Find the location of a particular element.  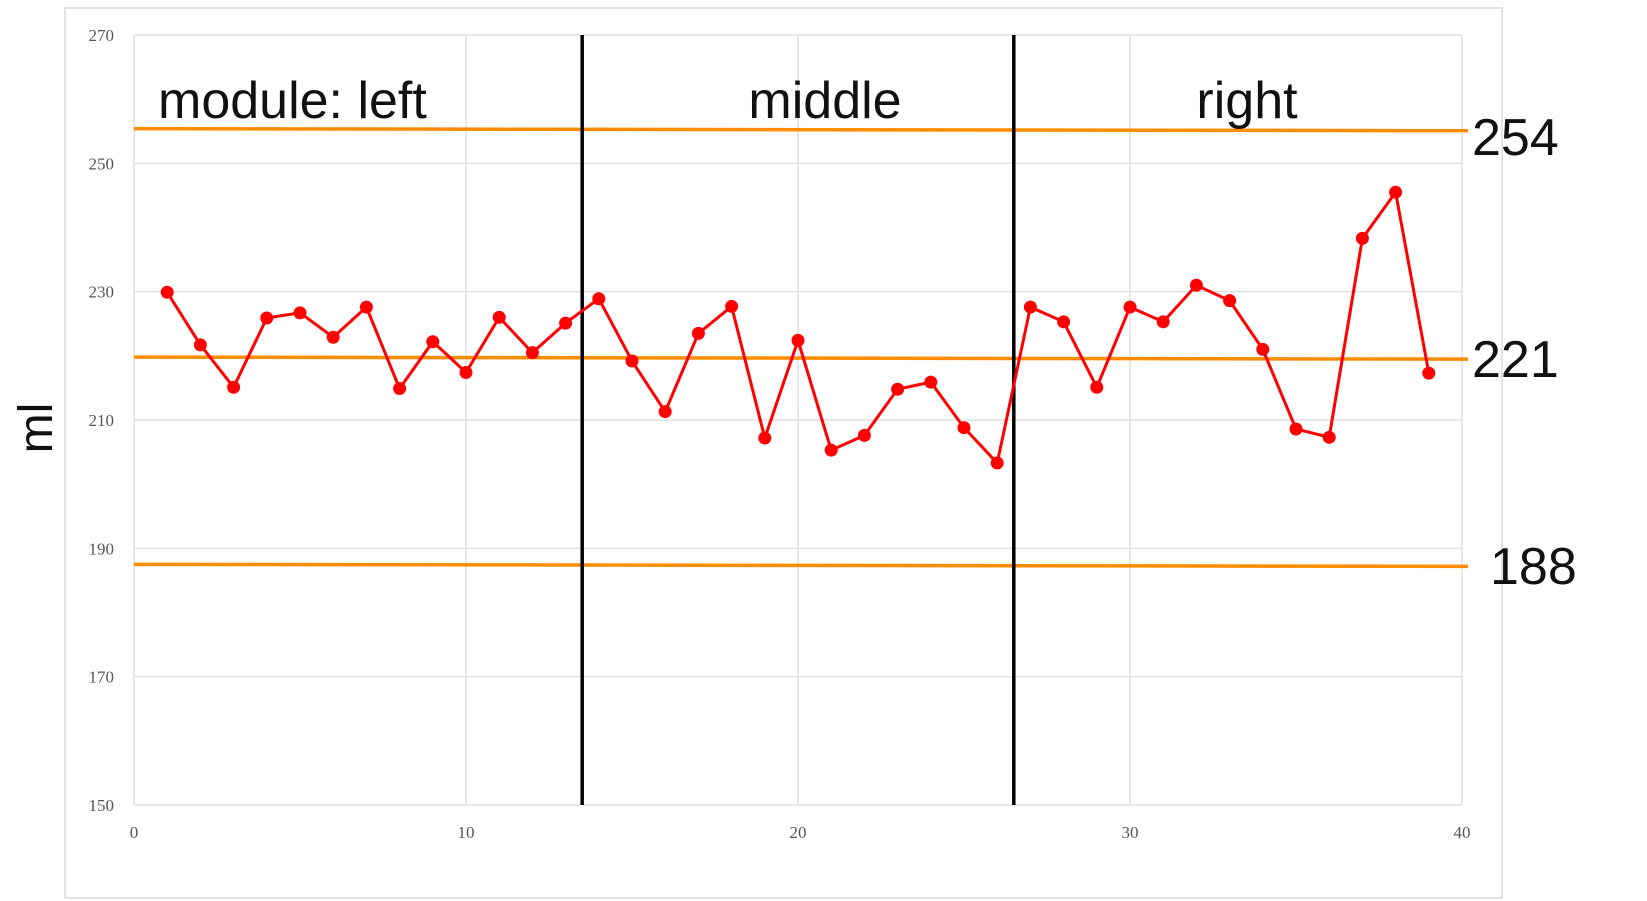

limit-label-center: 221 is located at coordinates (1515, 360).